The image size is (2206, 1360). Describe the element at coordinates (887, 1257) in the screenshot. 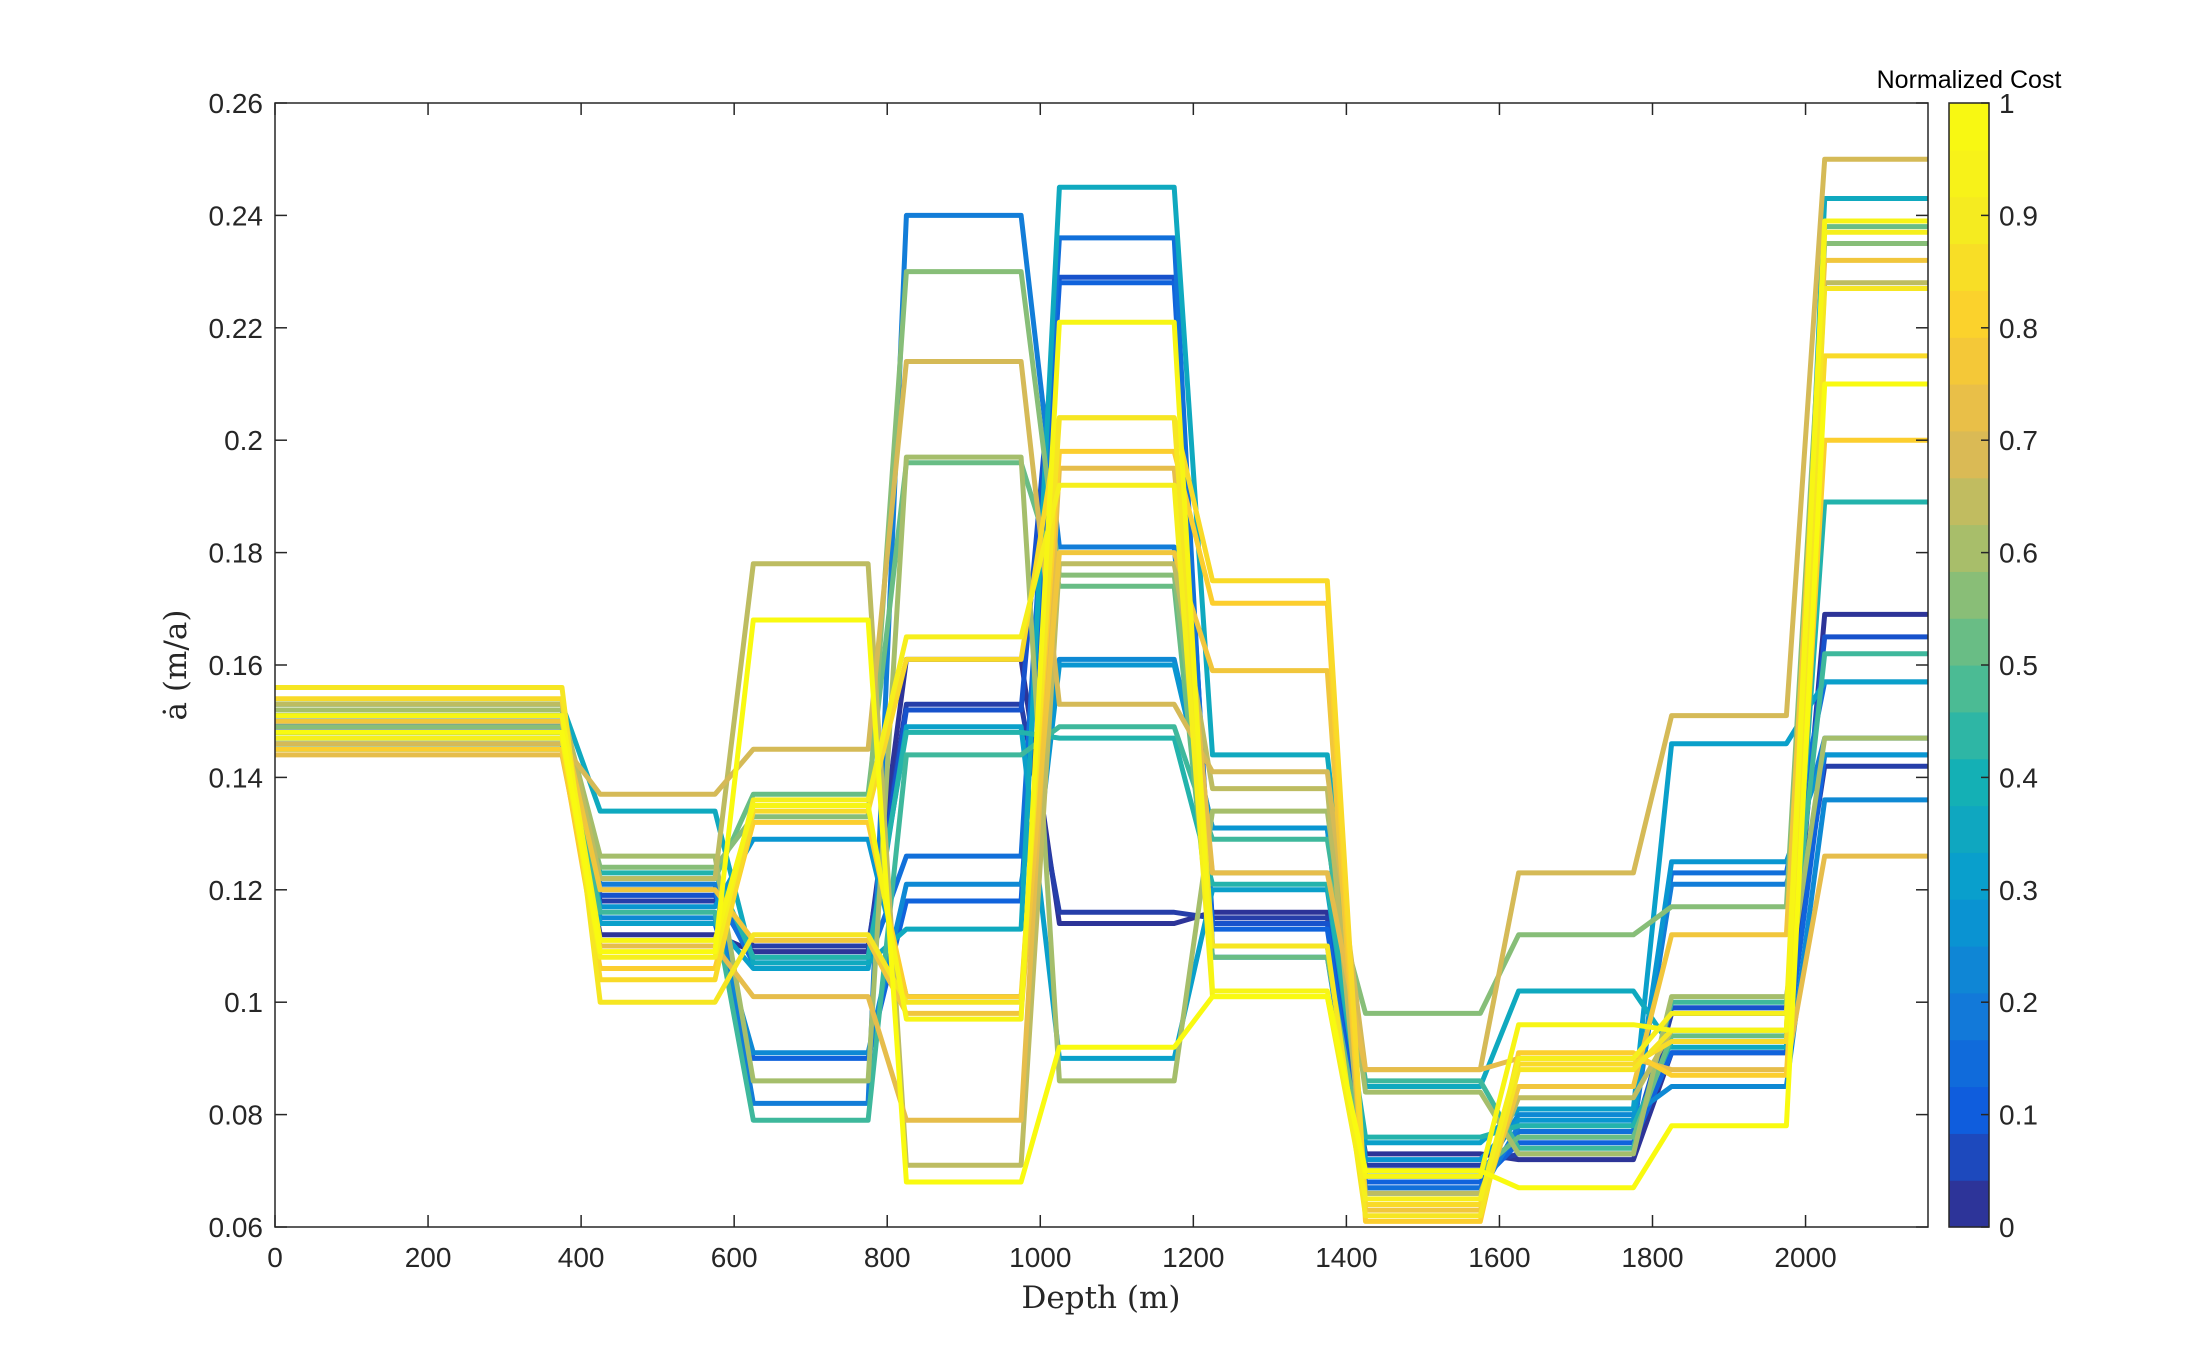

I see `x-tick-label: 800` at that location.